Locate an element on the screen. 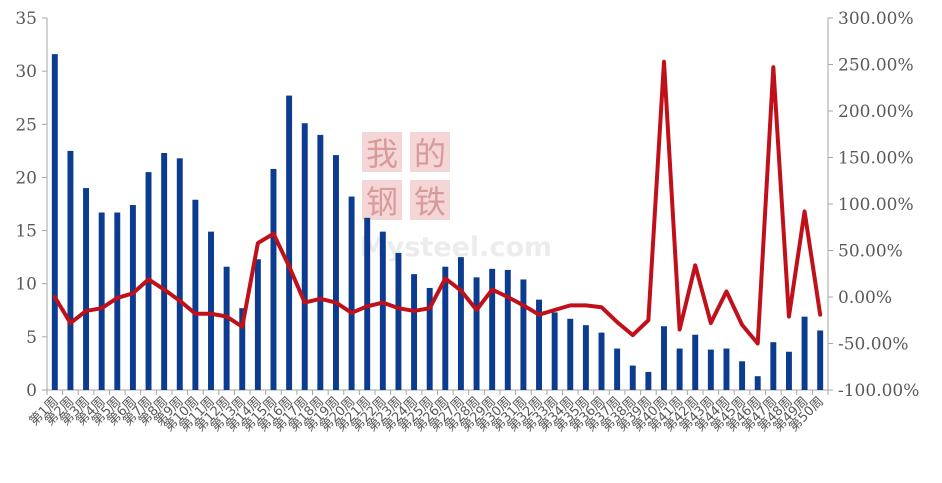  right-tick-label: 50.00% is located at coordinates (870, 252).